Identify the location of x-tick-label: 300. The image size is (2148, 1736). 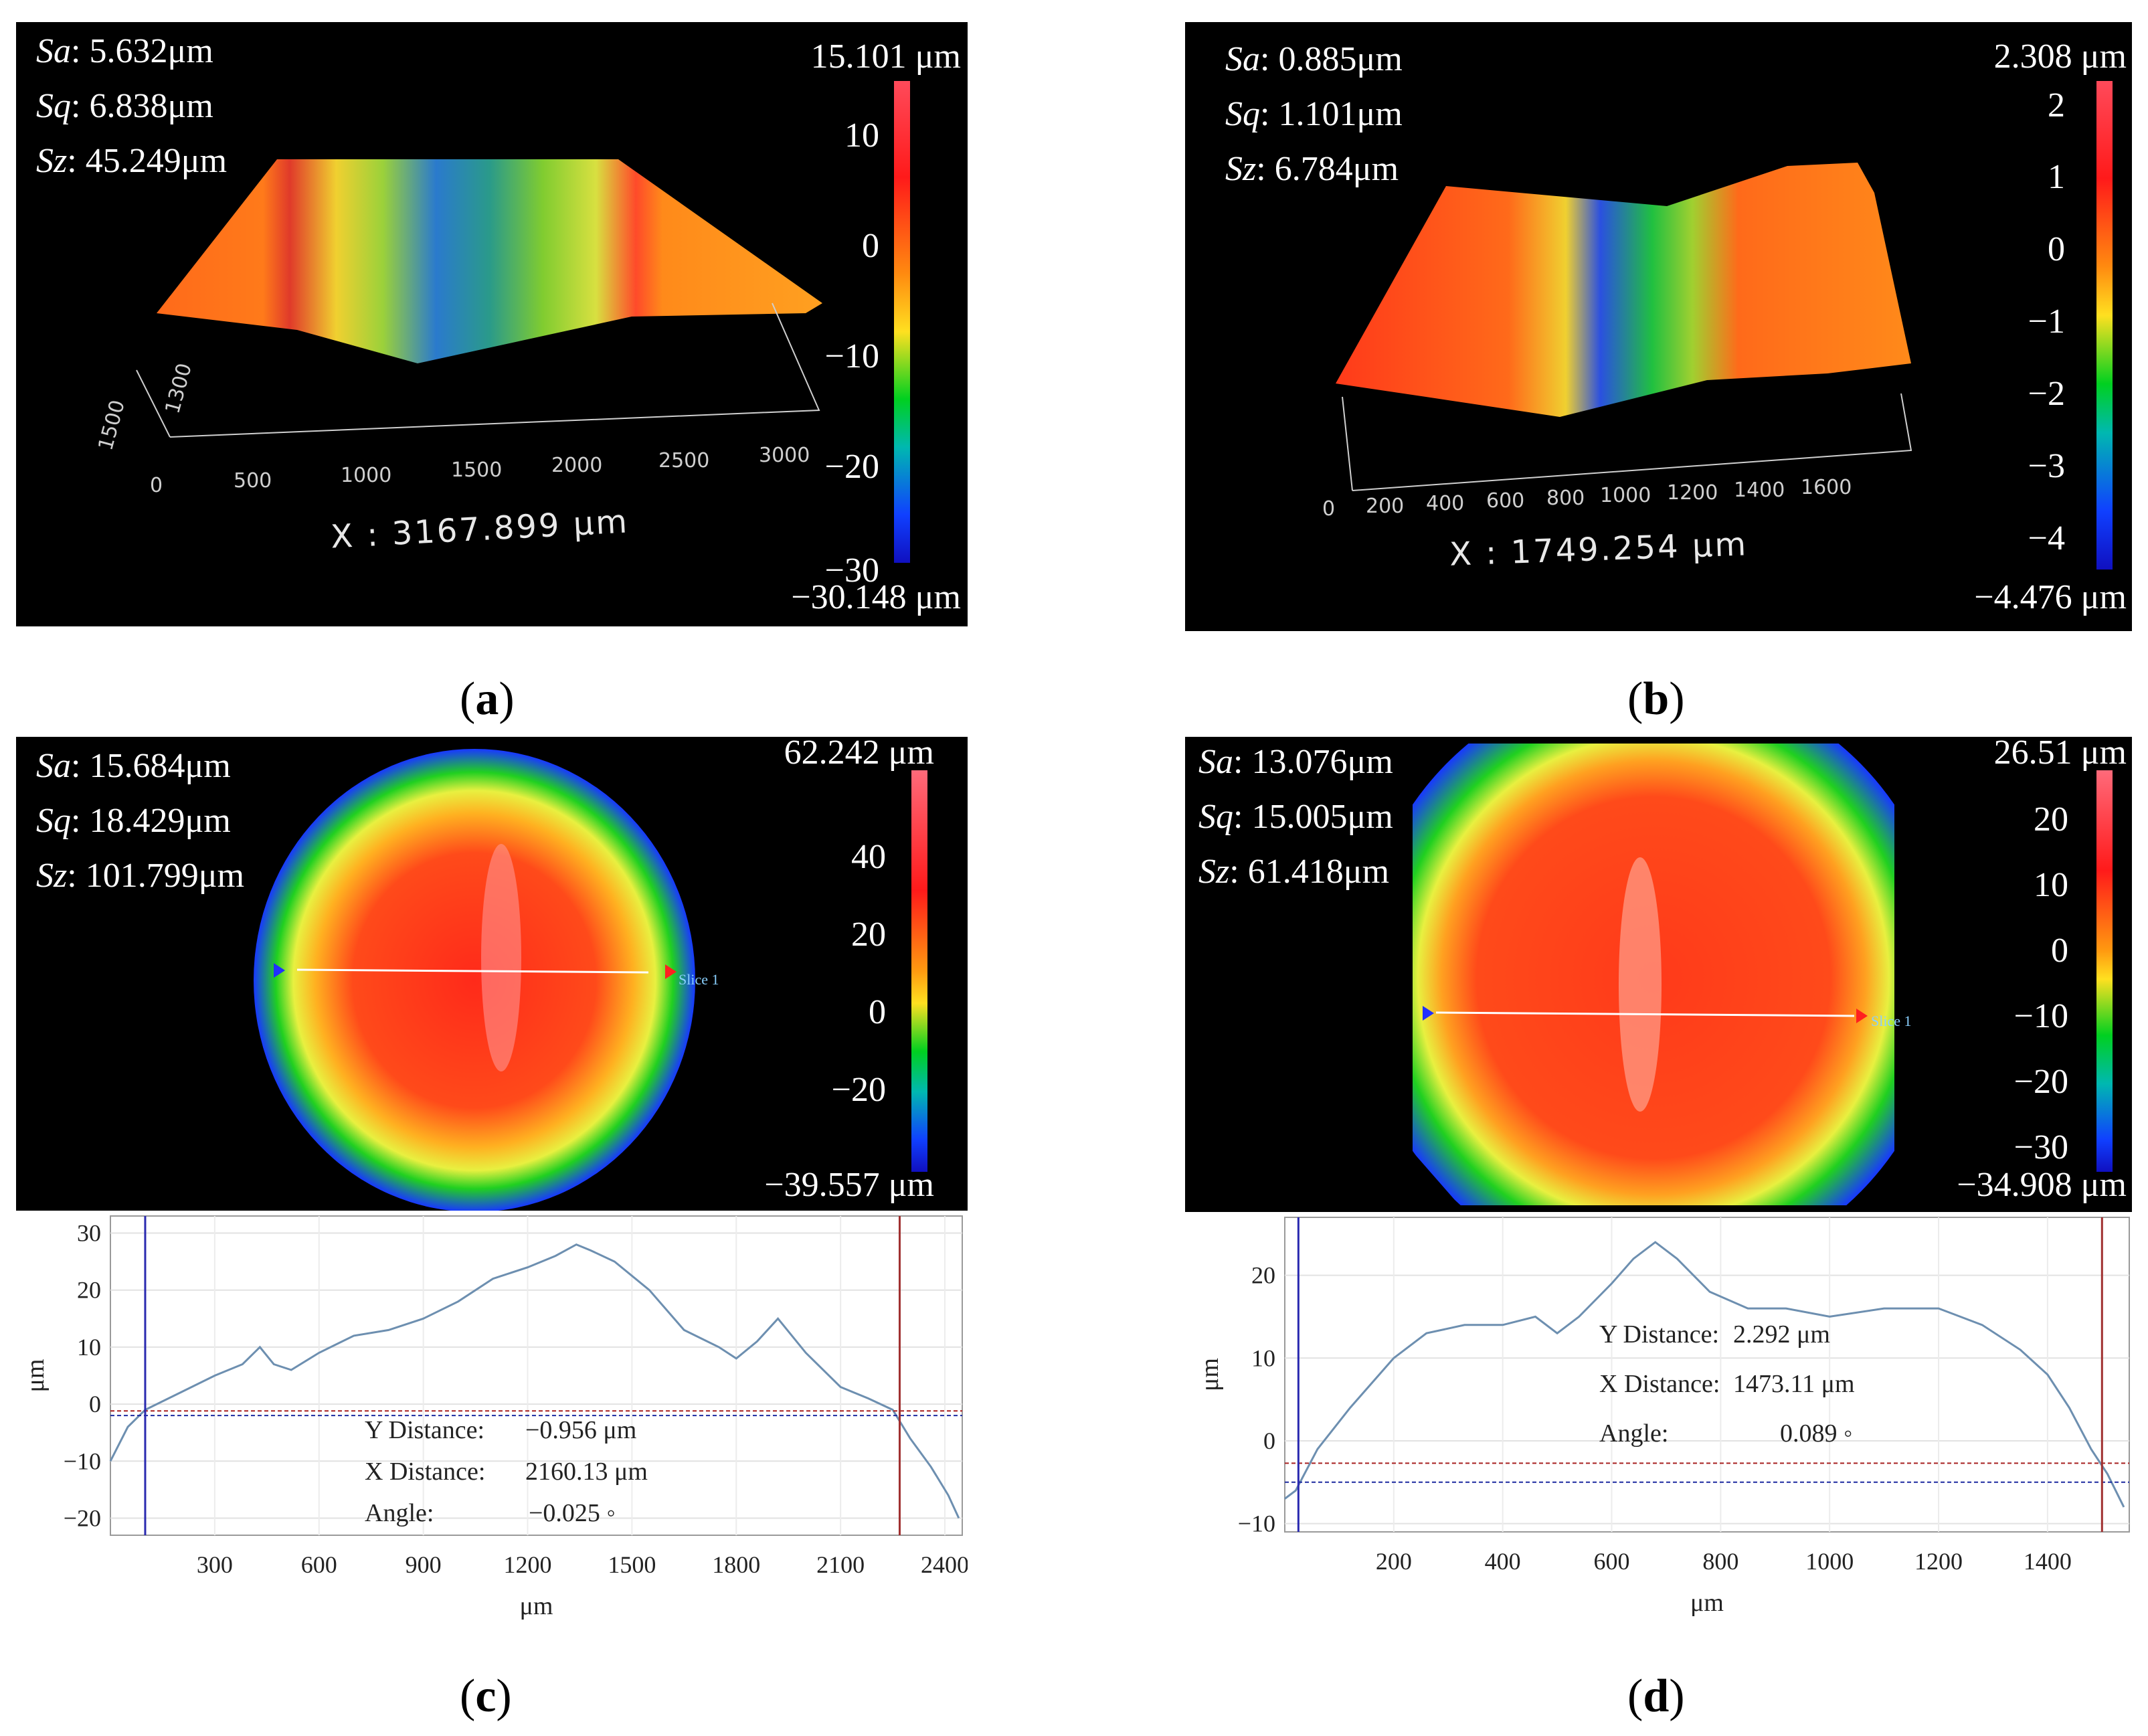
(215, 1564).